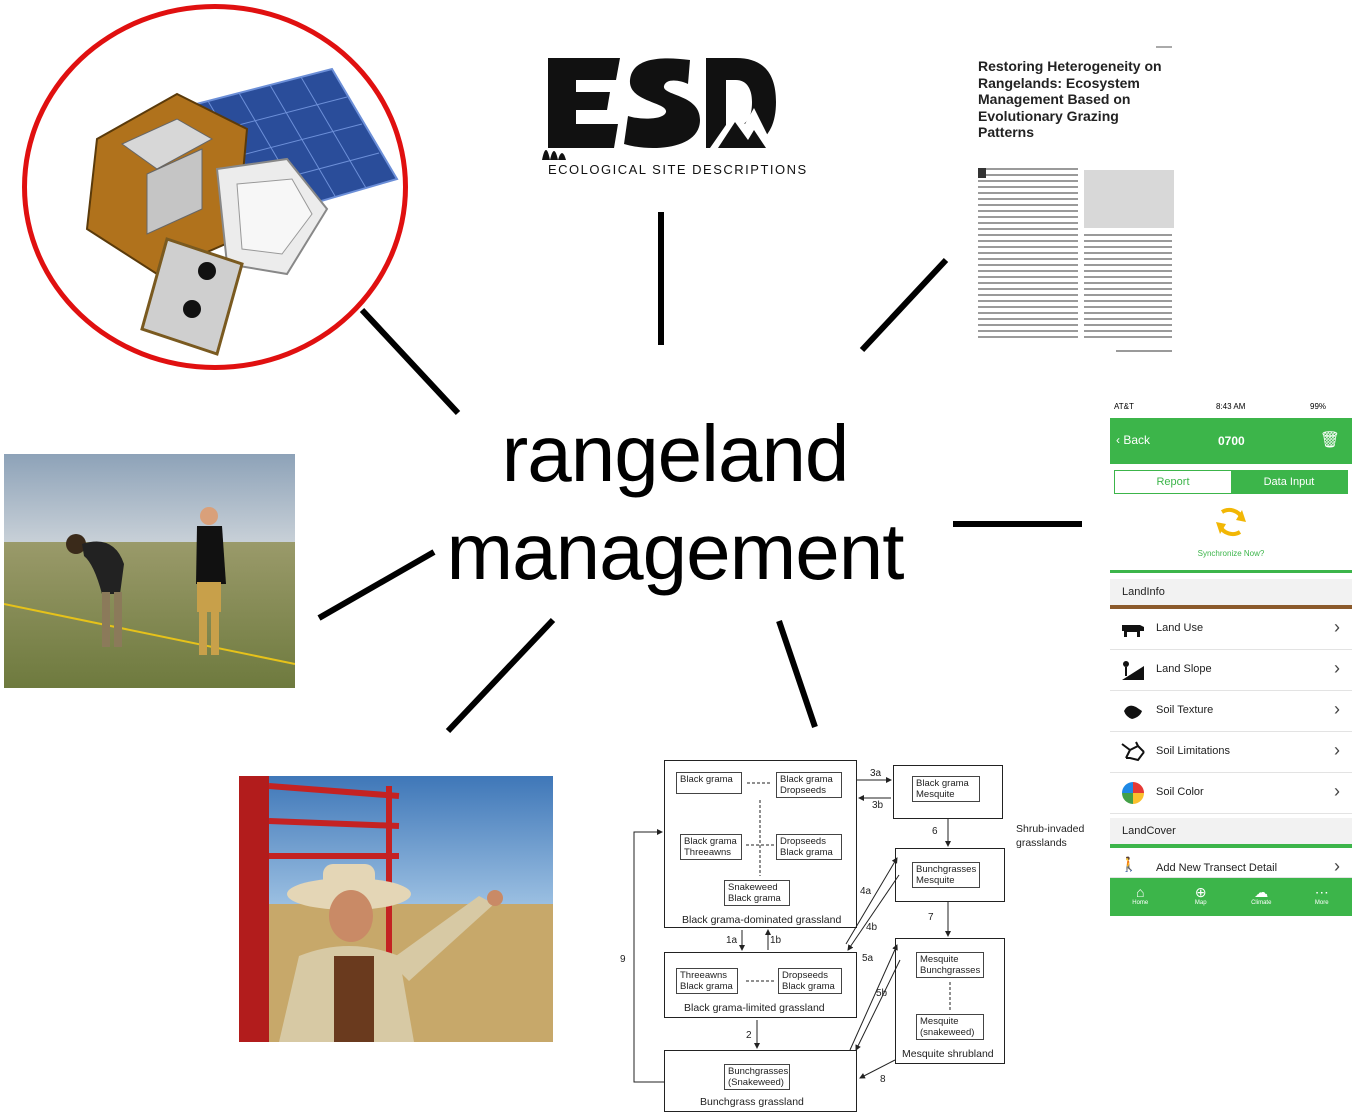 The image size is (1362, 1119). I want to click on header-title: 0700, so click(1231, 441).